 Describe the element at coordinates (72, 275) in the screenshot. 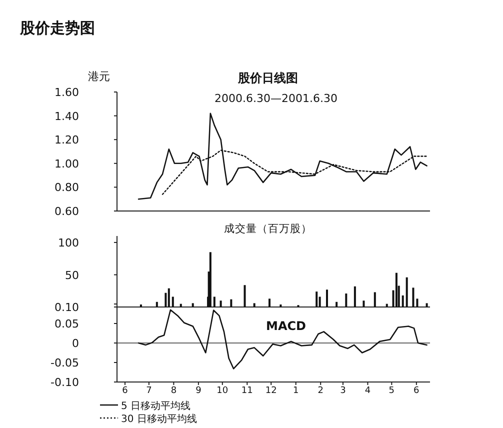

I see `y-tick-label: 50` at that location.